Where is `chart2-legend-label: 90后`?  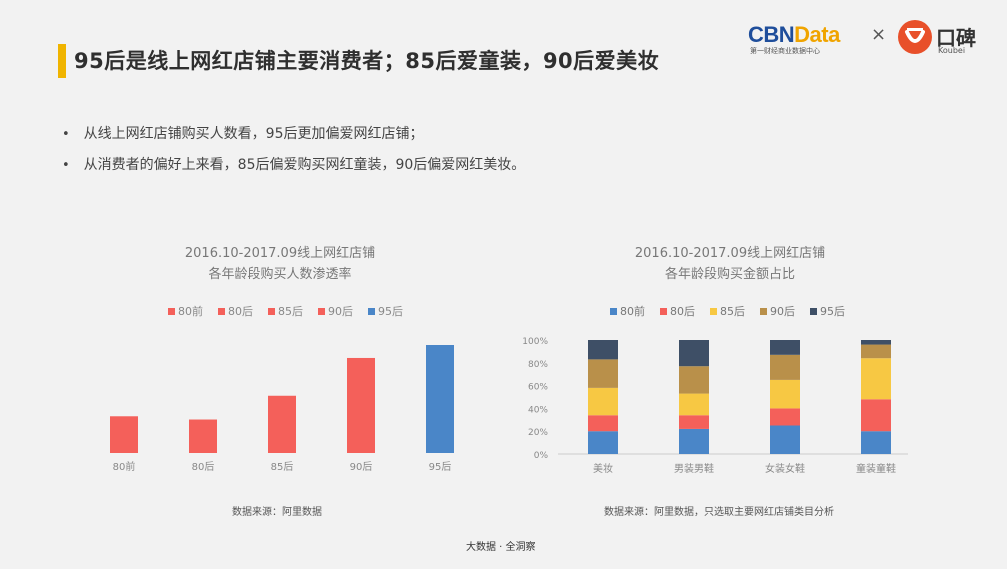 chart2-legend-label: 90后 is located at coordinates (782, 311).